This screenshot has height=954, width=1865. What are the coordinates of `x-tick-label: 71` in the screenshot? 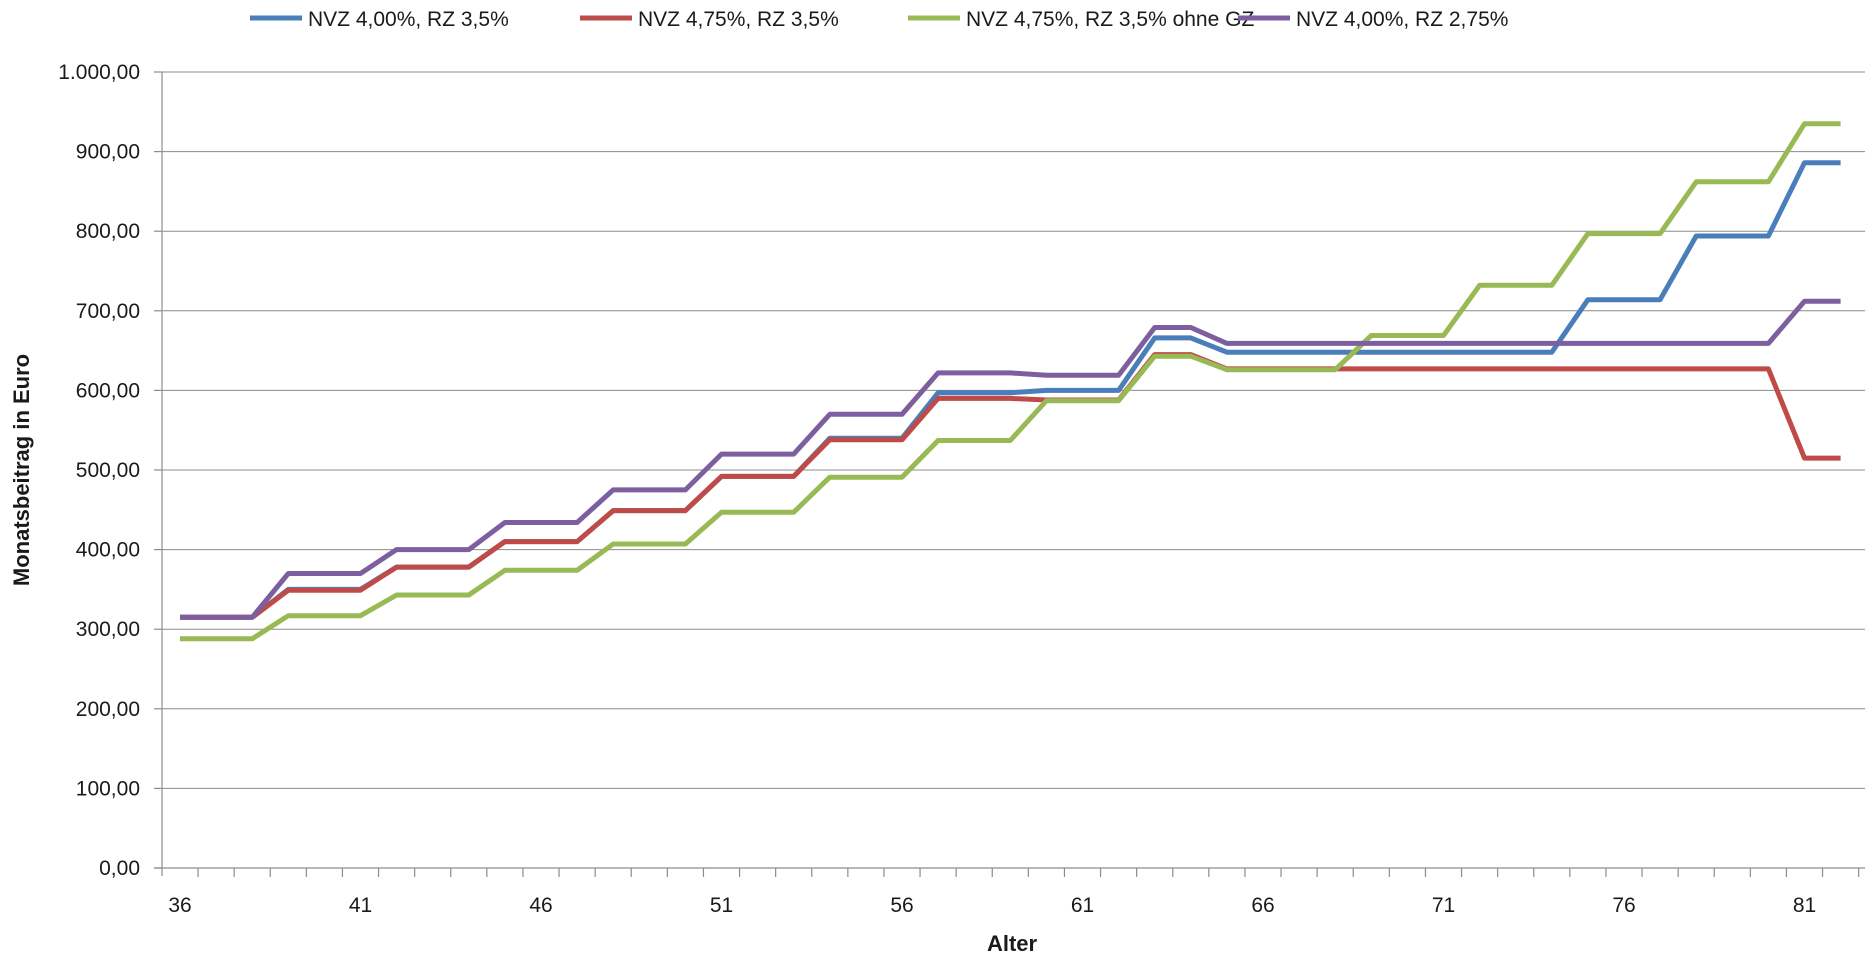 It's located at (1443, 905).